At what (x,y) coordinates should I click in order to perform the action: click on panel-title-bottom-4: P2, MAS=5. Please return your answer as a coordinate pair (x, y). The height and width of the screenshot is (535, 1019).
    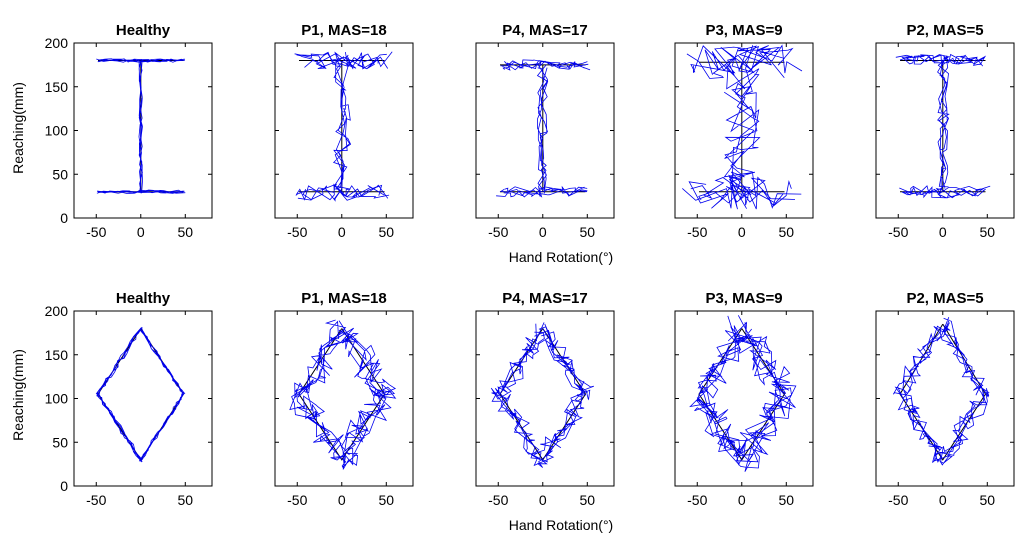
    Looking at the image, I should click on (944, 298).